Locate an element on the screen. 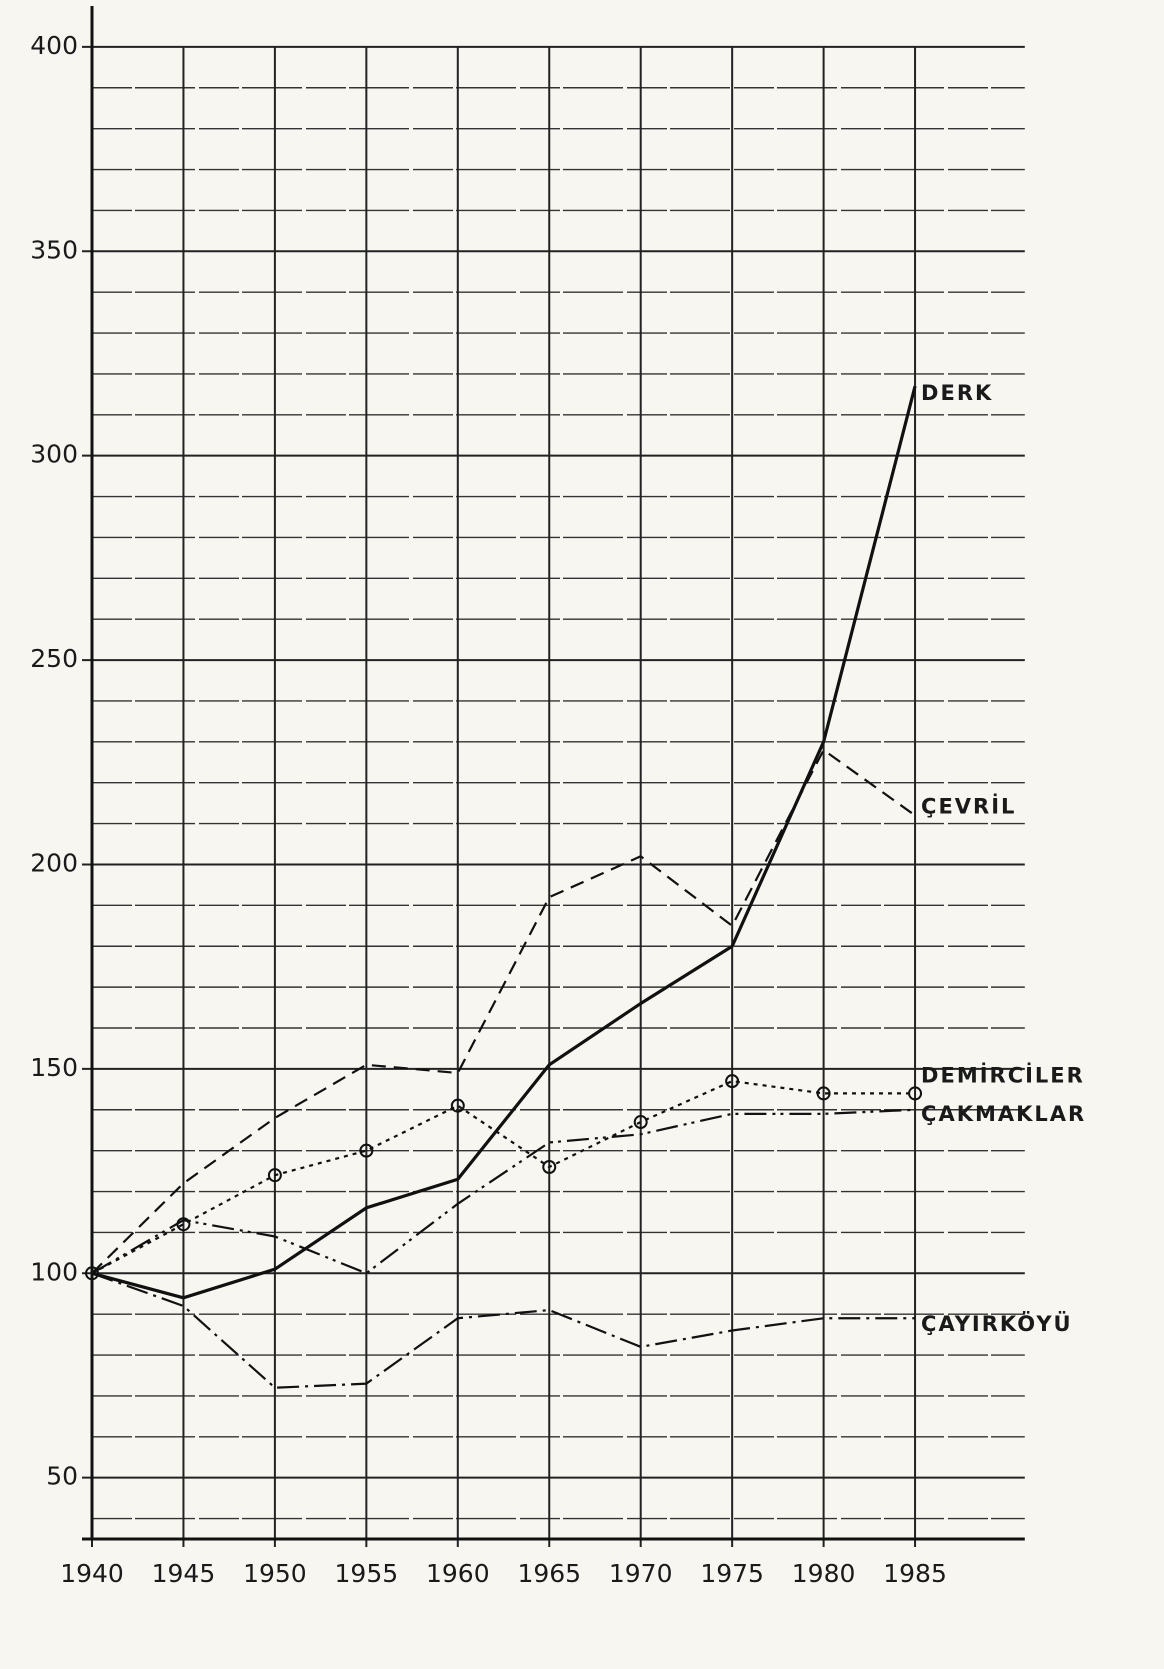  x-tick-label: 1980 is located at coordinates (824, 1573).